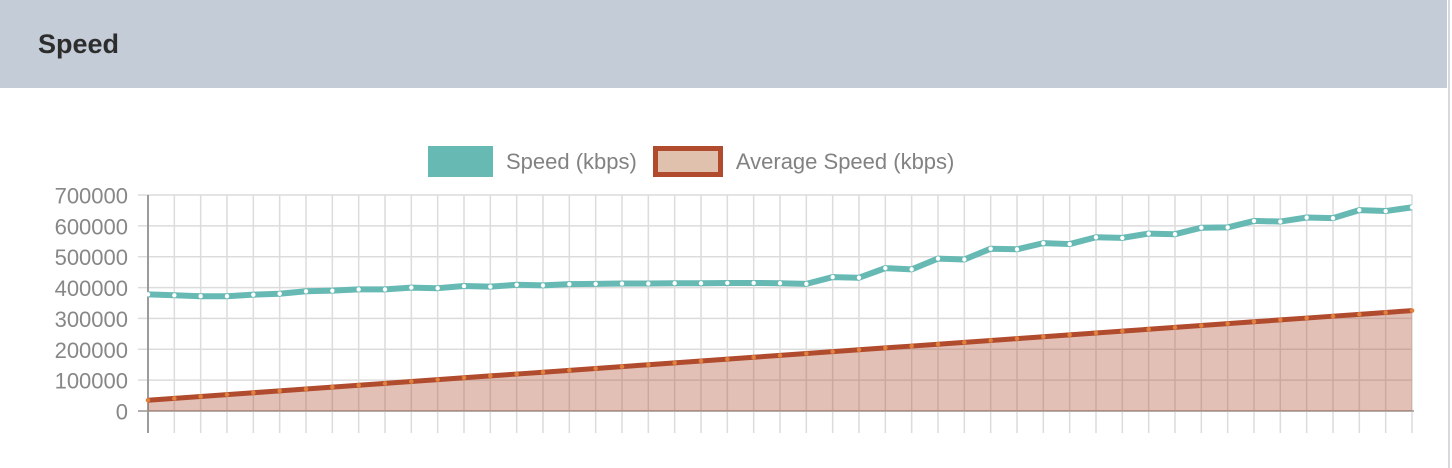  What do you see at coordinates (122, 412) in the screenshot?
I see `y-axis-tick-label: 0` at bounding box center [122, 412].